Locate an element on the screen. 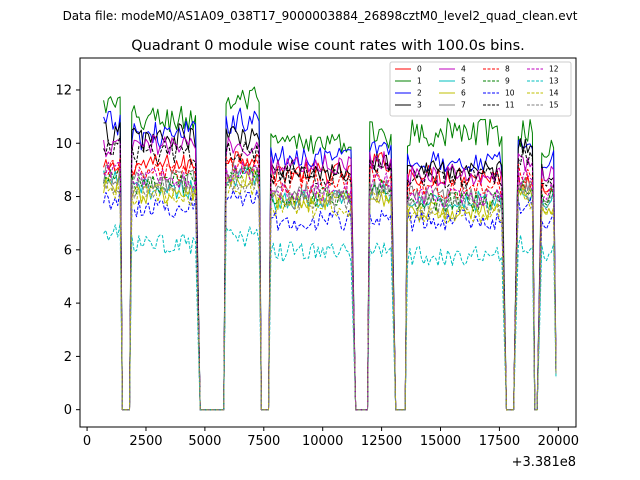  y-tick-label: 10 is located at coordinates (63, 144).